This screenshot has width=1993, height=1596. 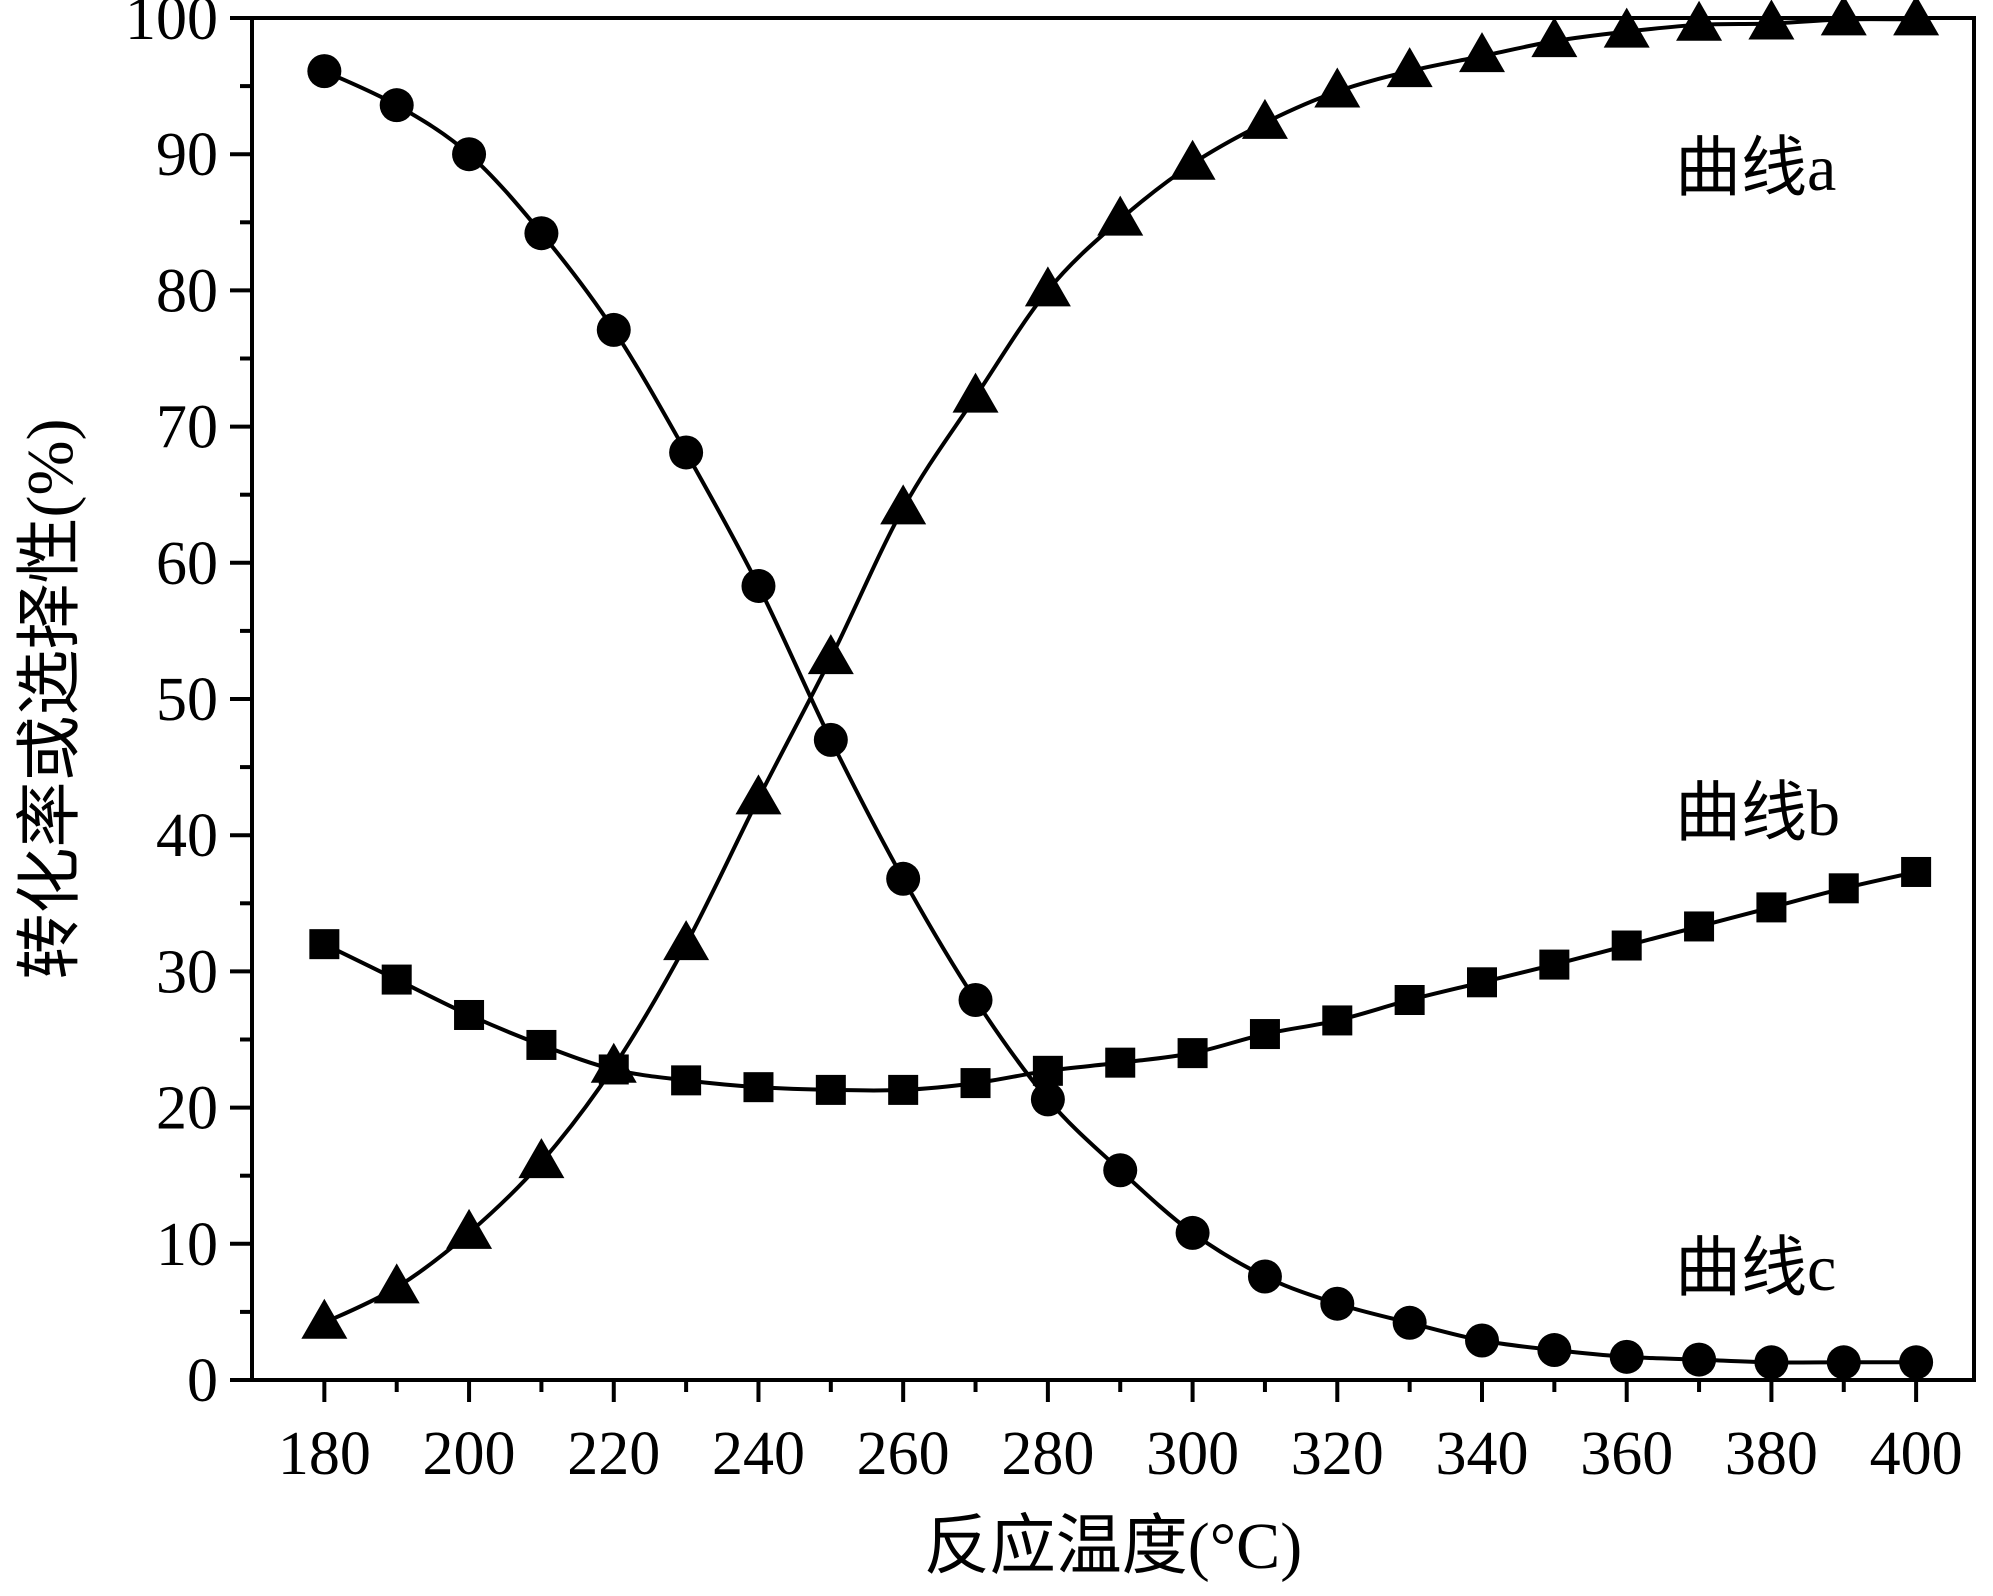 I want to click on y-tick-label: 50, so click(x=187, y=700).